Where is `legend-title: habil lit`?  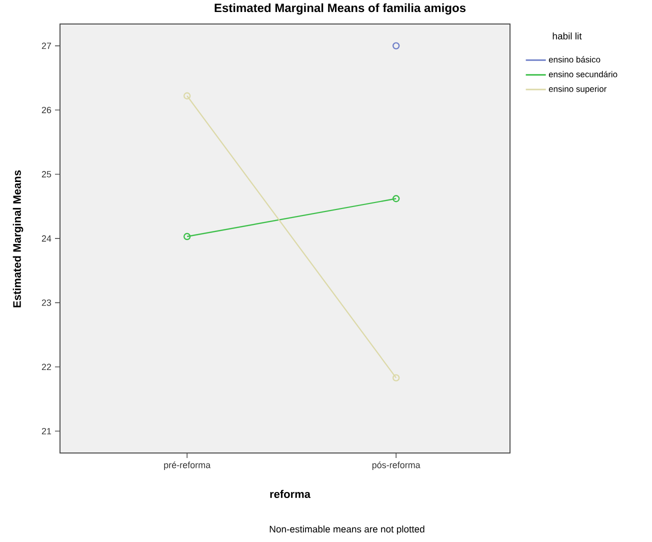 legend-title: habil lit is located at coordinates (567, 36).